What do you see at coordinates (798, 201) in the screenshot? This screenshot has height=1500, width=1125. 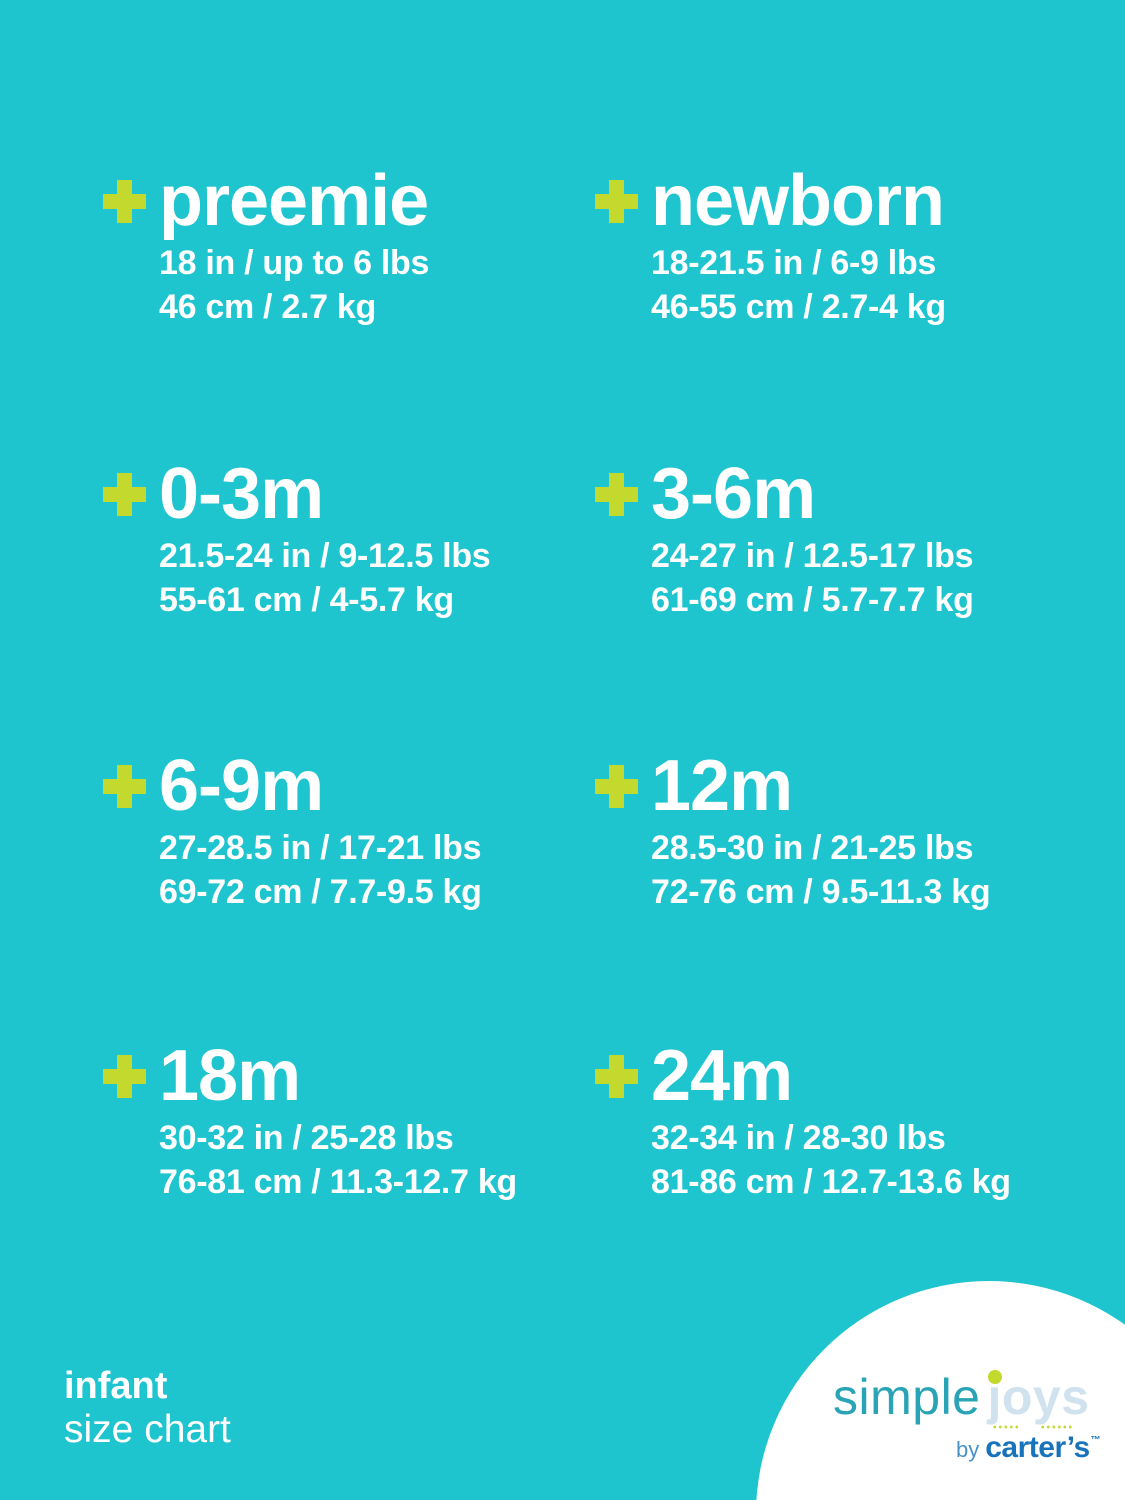 I see `size-name: newborn` at bounding box center [798, 201].